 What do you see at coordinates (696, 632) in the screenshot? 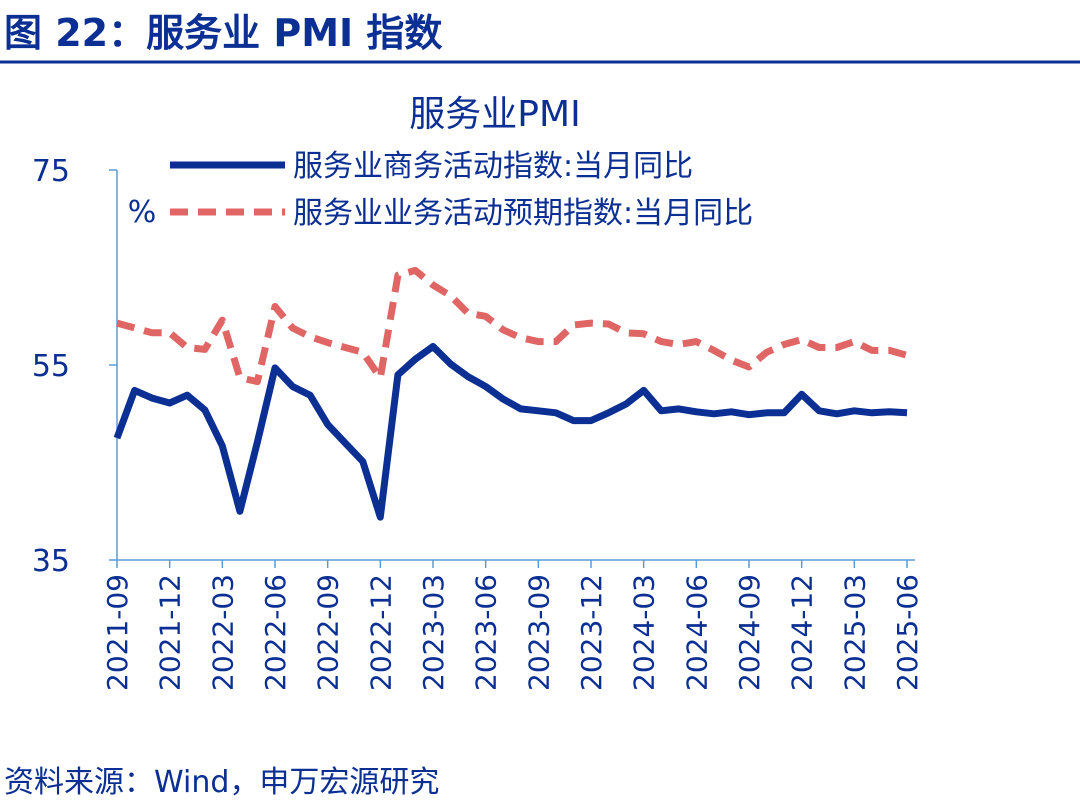
I see `x-tick-label: 2024-06` at bounding box center [696, 632].